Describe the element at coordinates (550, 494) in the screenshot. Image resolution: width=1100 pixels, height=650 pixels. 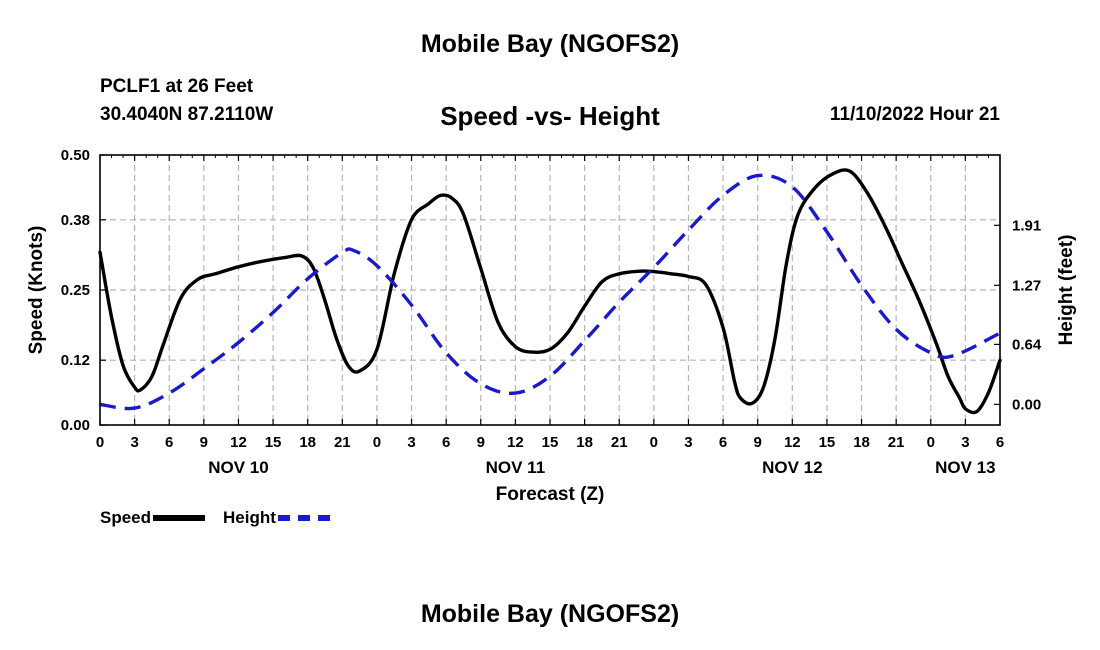
I see `x-axis-label: Forecast (Z)` at that location.